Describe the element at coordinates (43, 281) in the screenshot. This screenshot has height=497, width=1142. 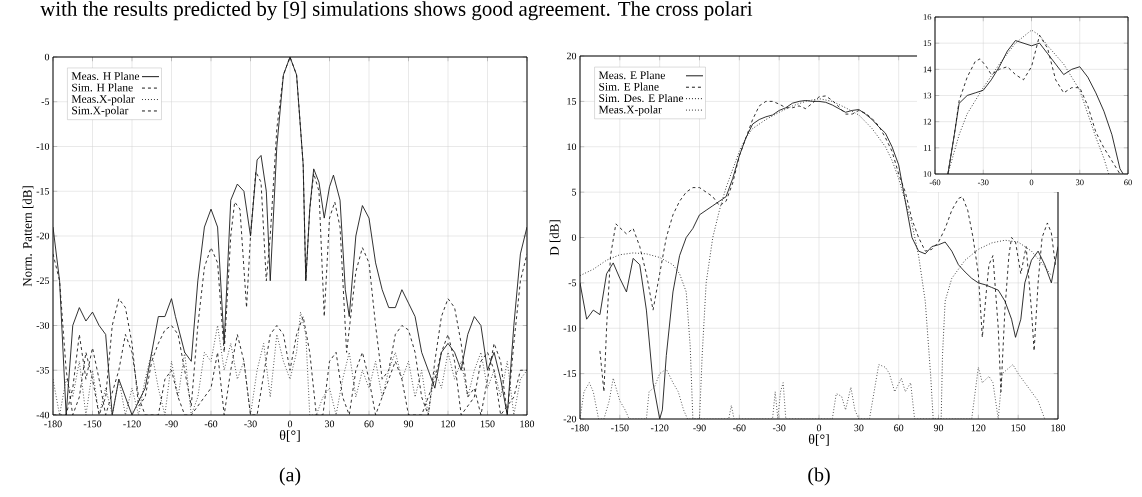
I see `y-tick-label: -25` at that location.